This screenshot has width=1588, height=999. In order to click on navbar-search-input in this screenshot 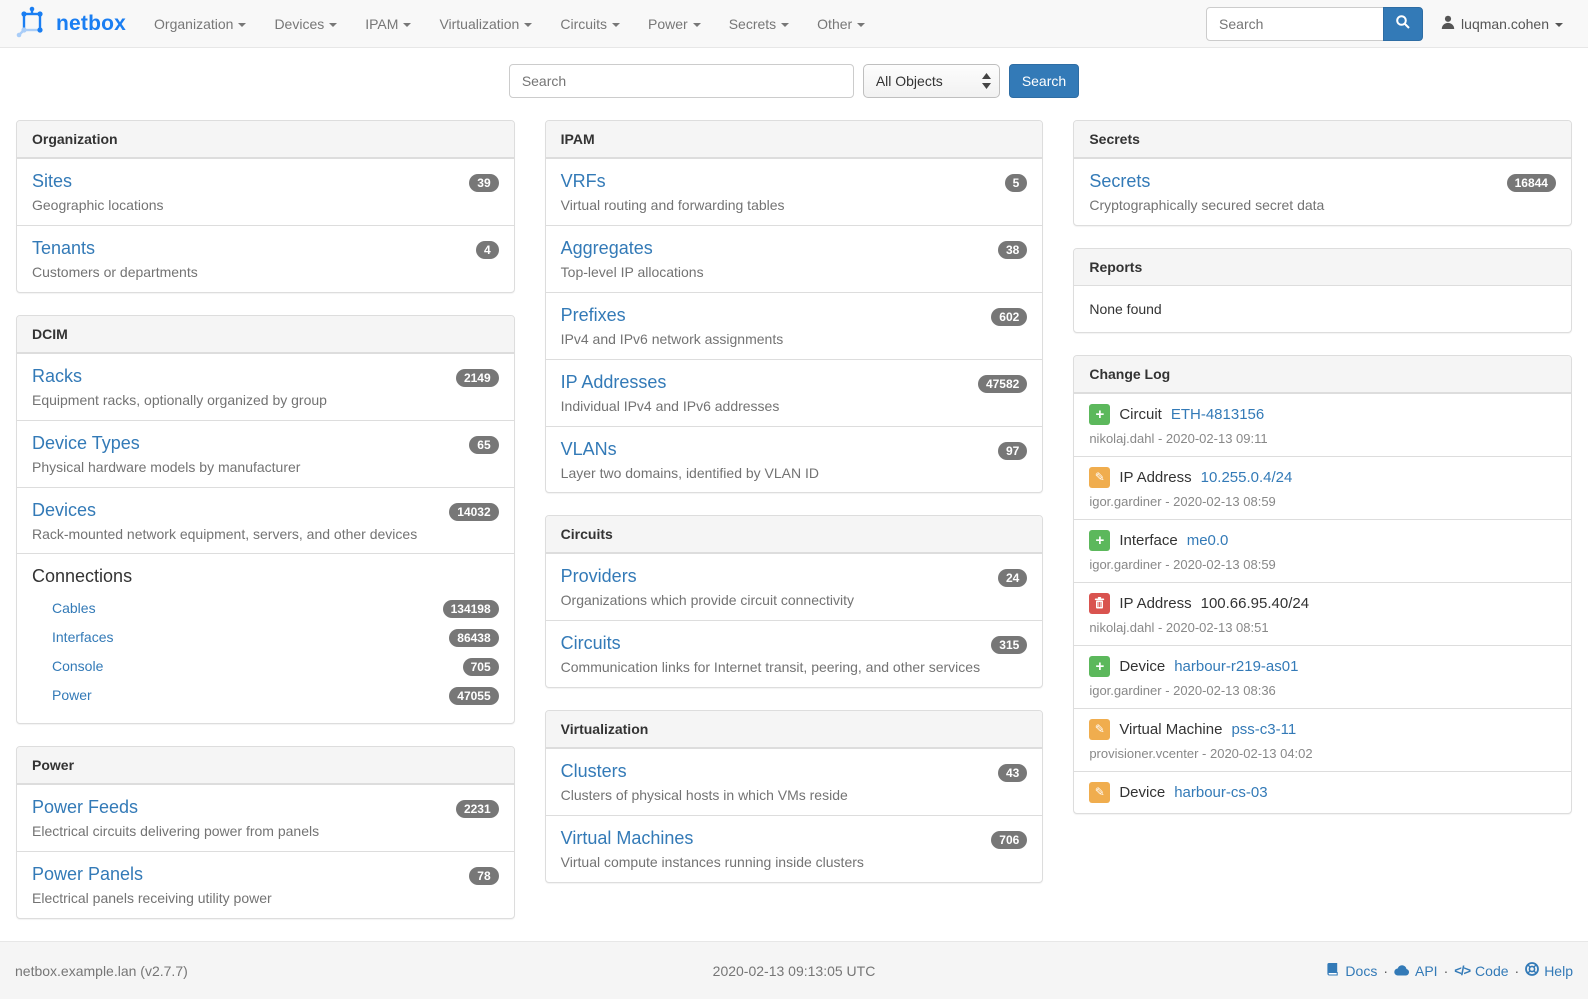, I will do `click(1295, 23)`.